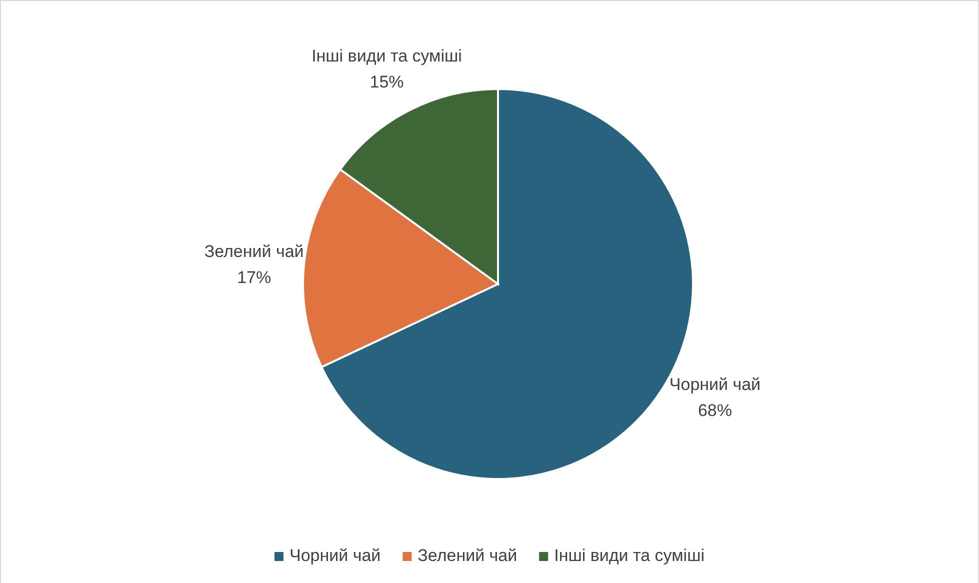 This screenshot has width=979, height=583. Describe the element at coordinates (335, 555) in the screenshot. I see `legend-label: Чорний чай` at that location.